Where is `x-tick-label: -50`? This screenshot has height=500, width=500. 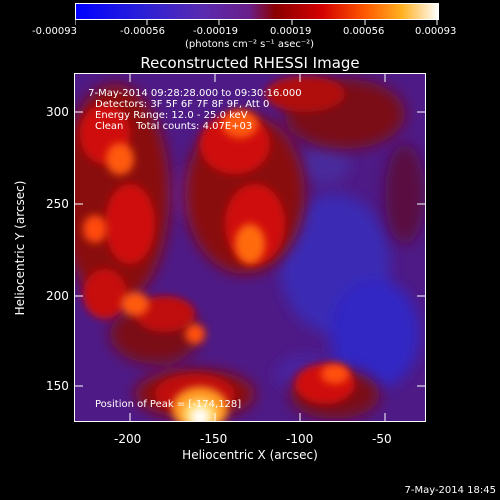 x-tick-label: -50 is located at coordinates (382, 439).